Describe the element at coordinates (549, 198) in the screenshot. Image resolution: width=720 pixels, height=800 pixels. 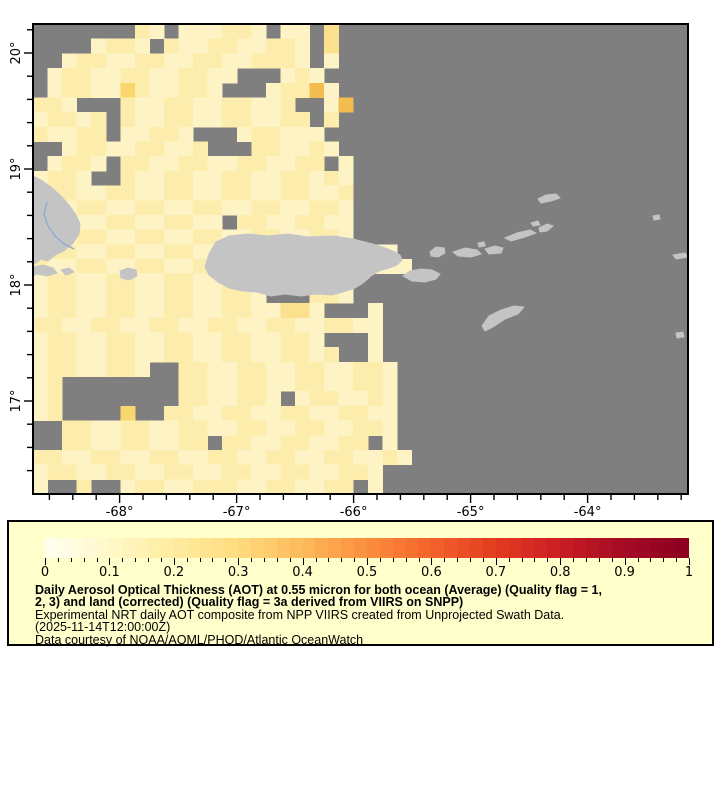
I see `island-anegada` at that location.